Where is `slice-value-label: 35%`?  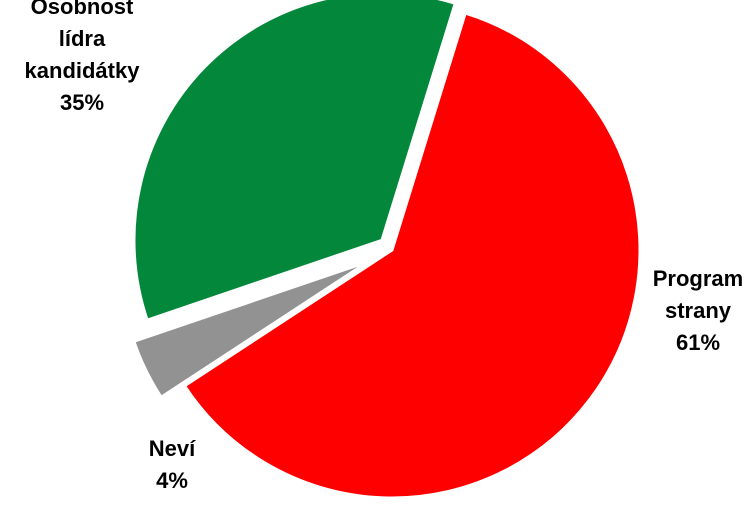
slice-value-label: 35% is located at coordinates (82, 102).